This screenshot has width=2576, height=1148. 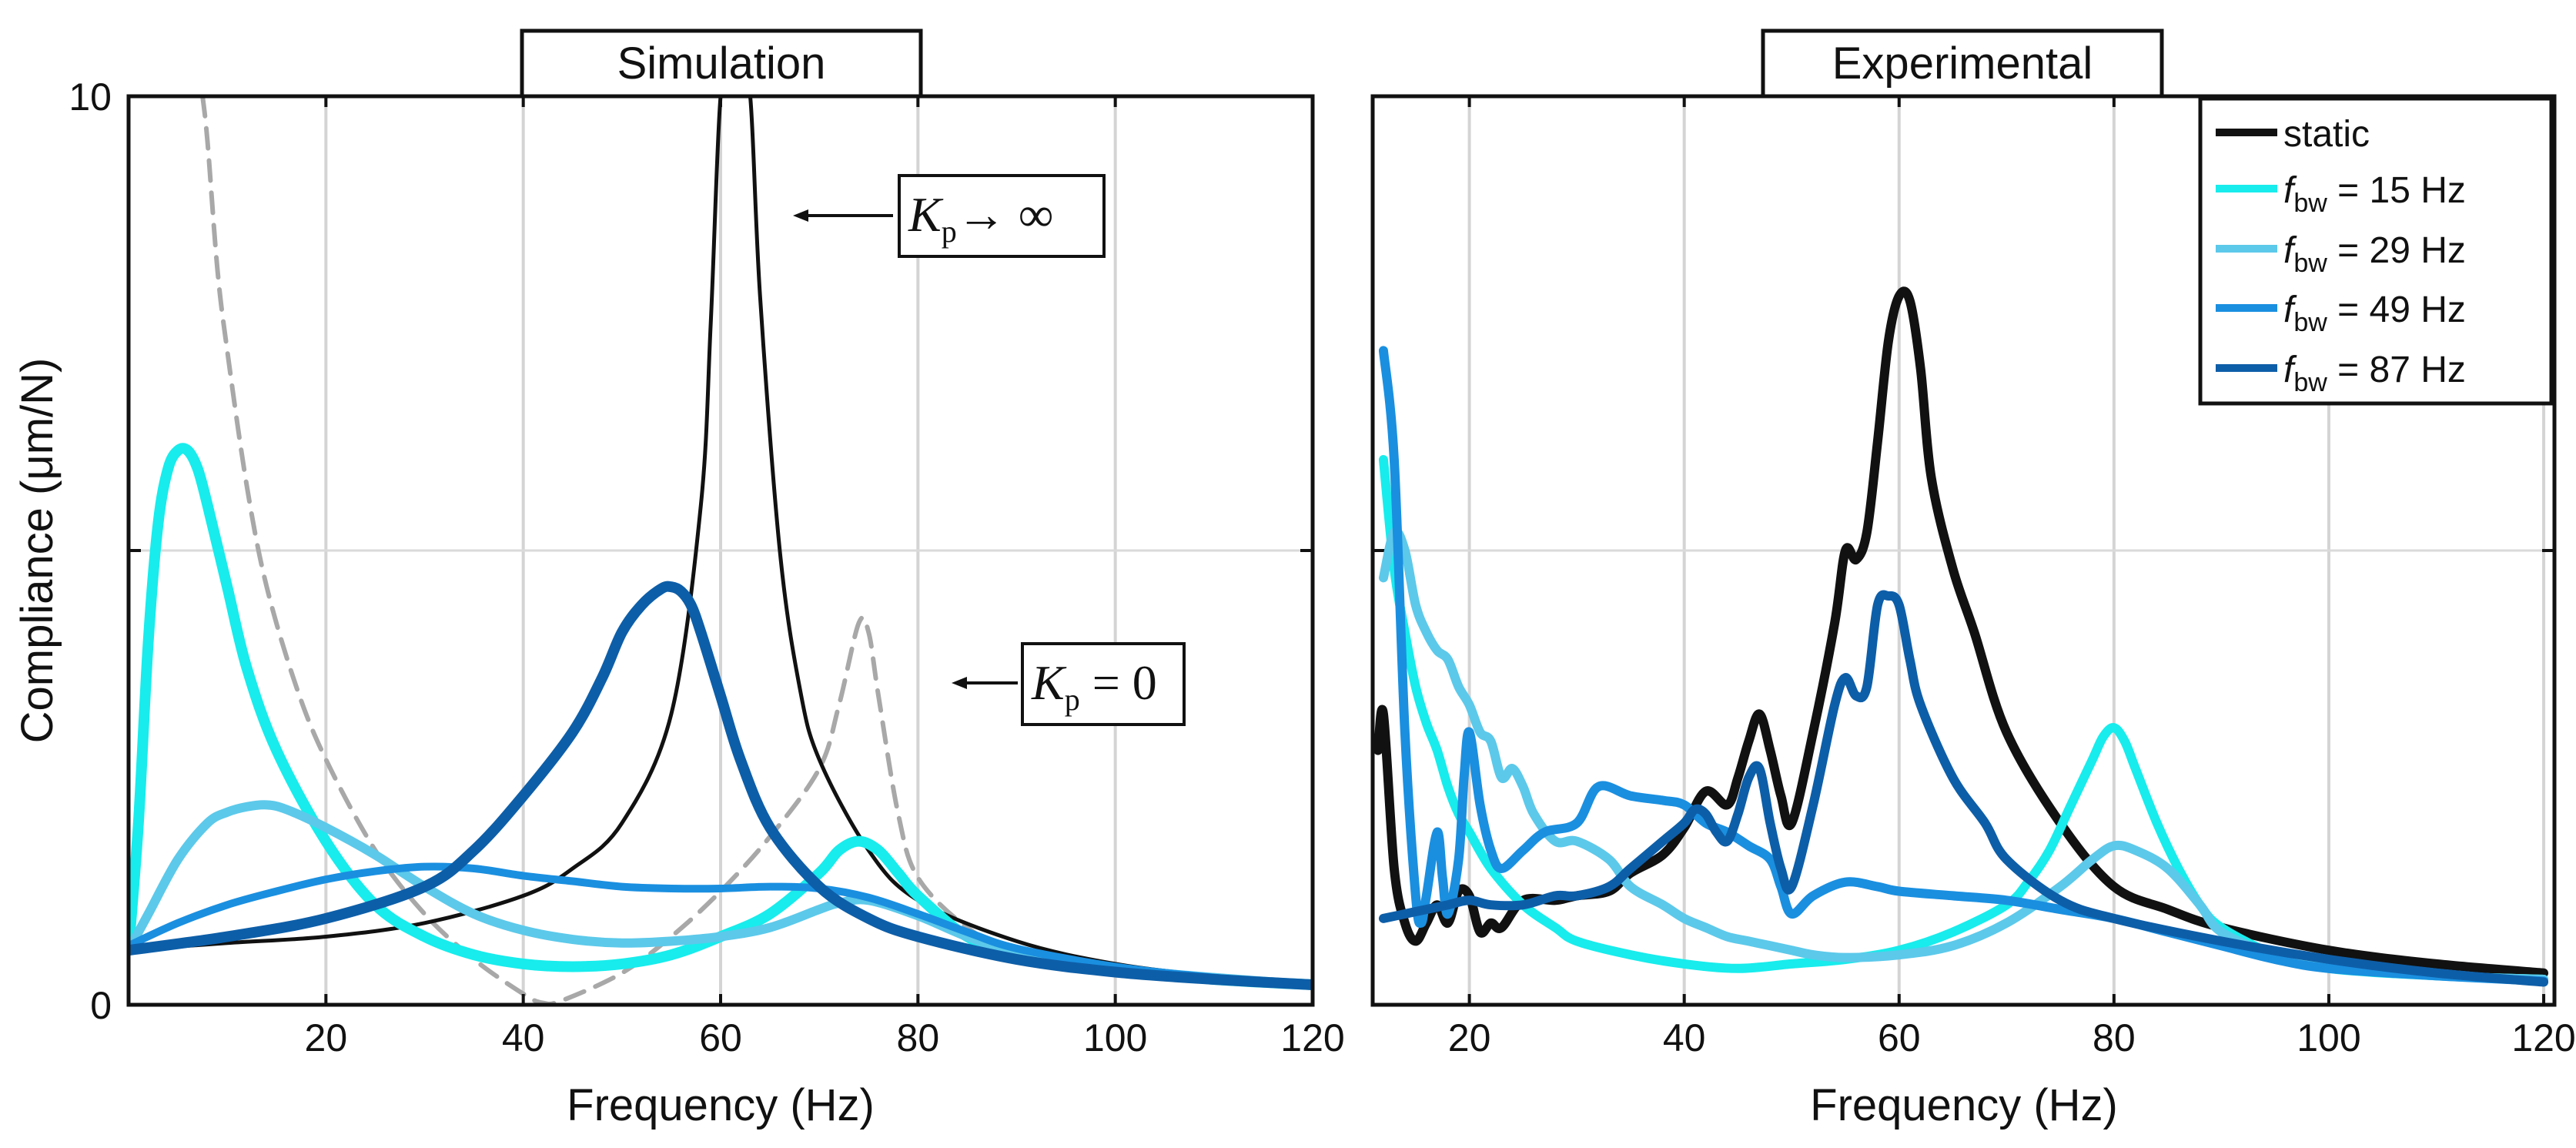 I want to click on legend-f29-tail: = 29 Hz, so click(x=2397, y=251).